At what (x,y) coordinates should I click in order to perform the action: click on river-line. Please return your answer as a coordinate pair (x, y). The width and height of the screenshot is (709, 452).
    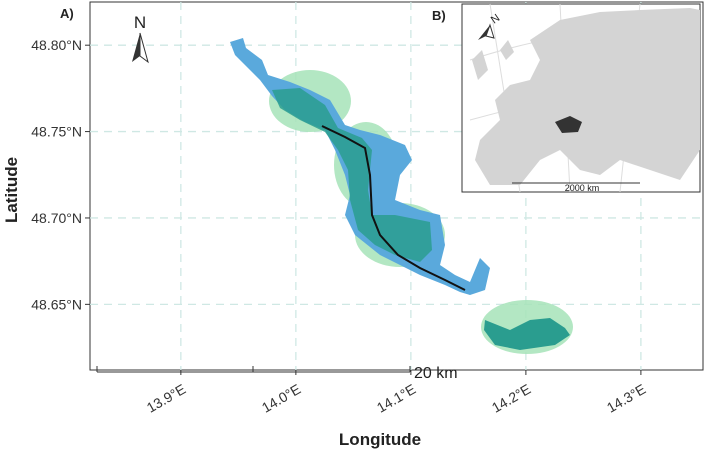
    Looking at the image, I should click on (393, 208).